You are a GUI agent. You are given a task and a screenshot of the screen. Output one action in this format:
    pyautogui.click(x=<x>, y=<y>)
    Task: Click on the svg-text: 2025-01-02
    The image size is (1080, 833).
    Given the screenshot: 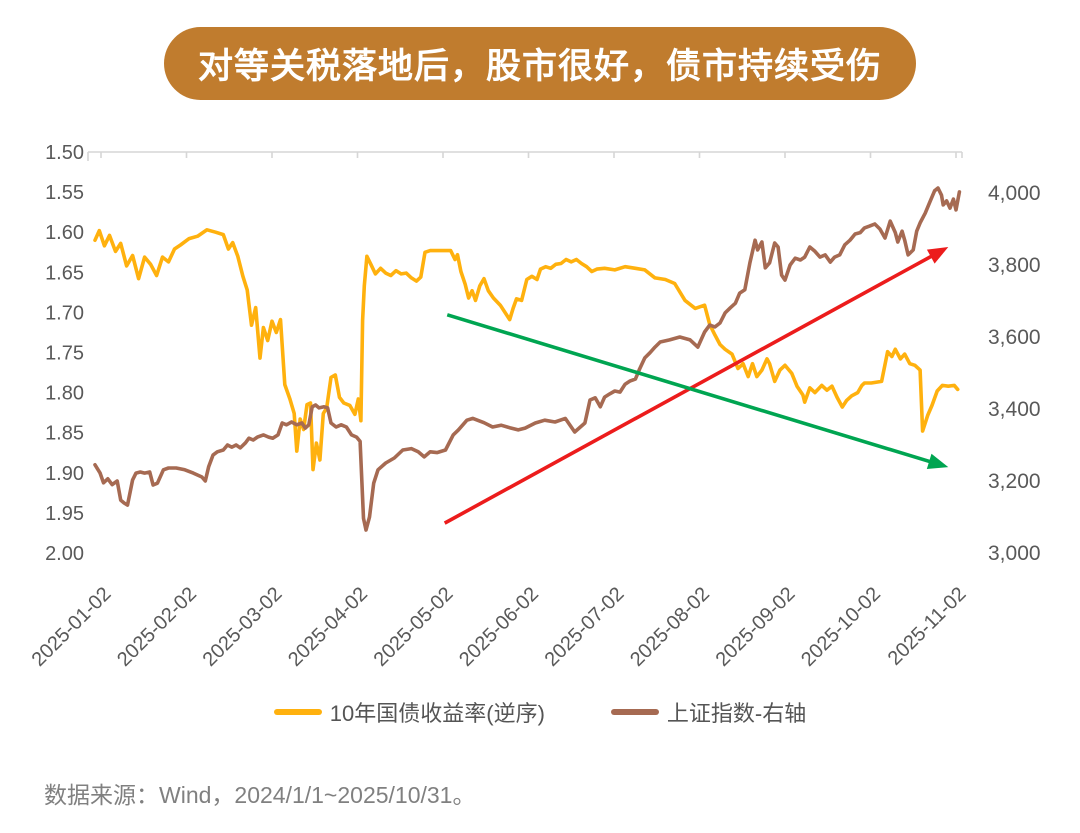 What is the action you would take?
    pyautogui.click(x=72, y=627)
    